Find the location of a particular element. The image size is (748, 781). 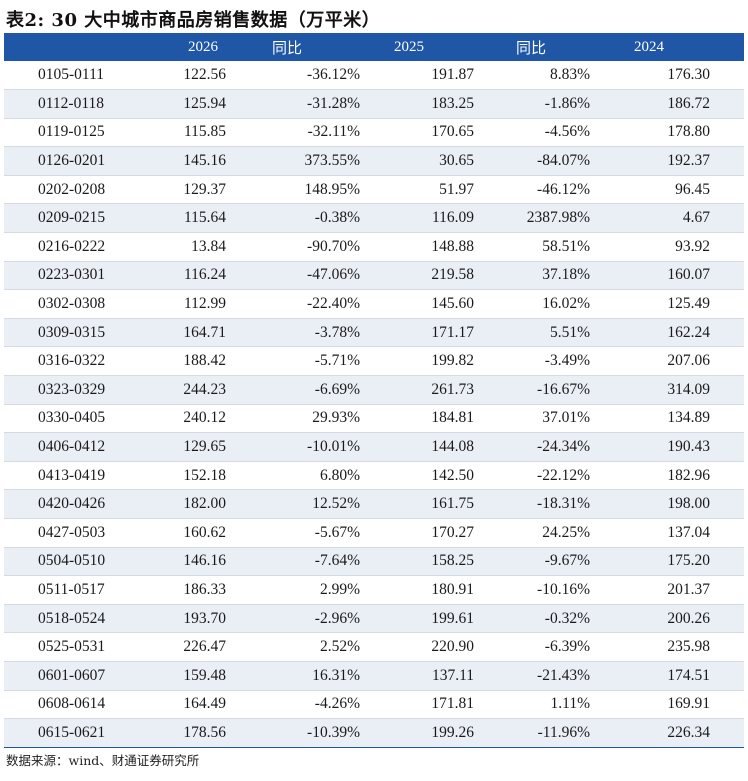

cell-period: 0126-0201 is located at coordinates (67, 161).